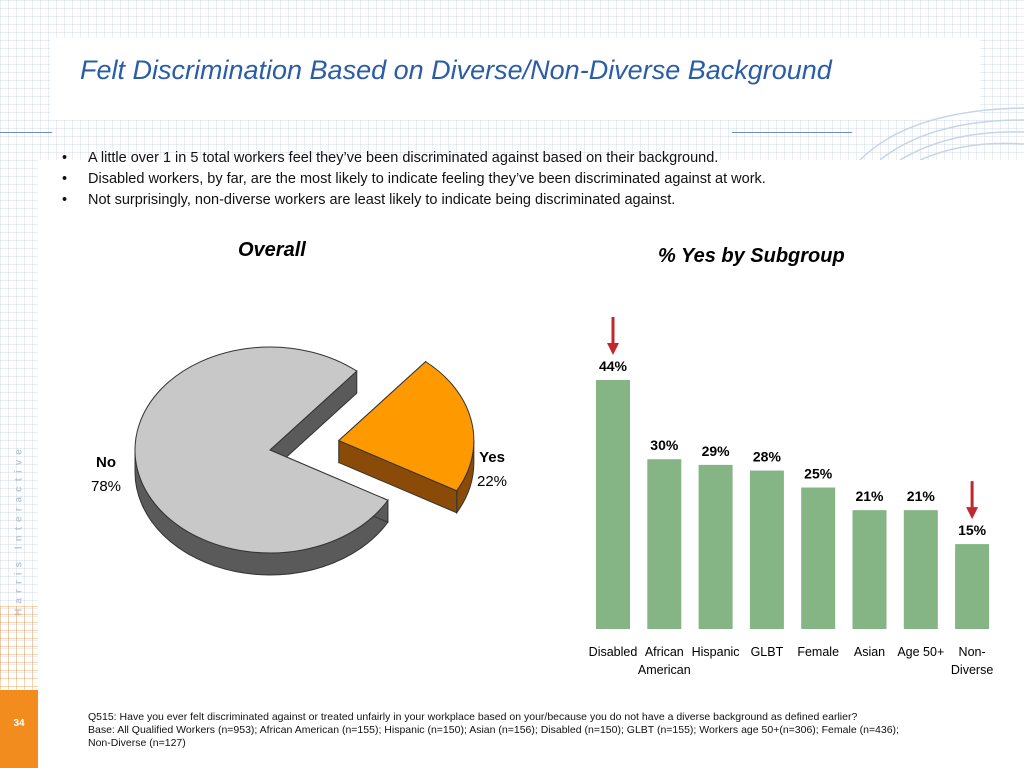 Image resolution: width=1024 pixels, height=768 pixels. Describe the element at coordinates (261, 450) in the screenshot. I see `pie-slice-no` at that location.